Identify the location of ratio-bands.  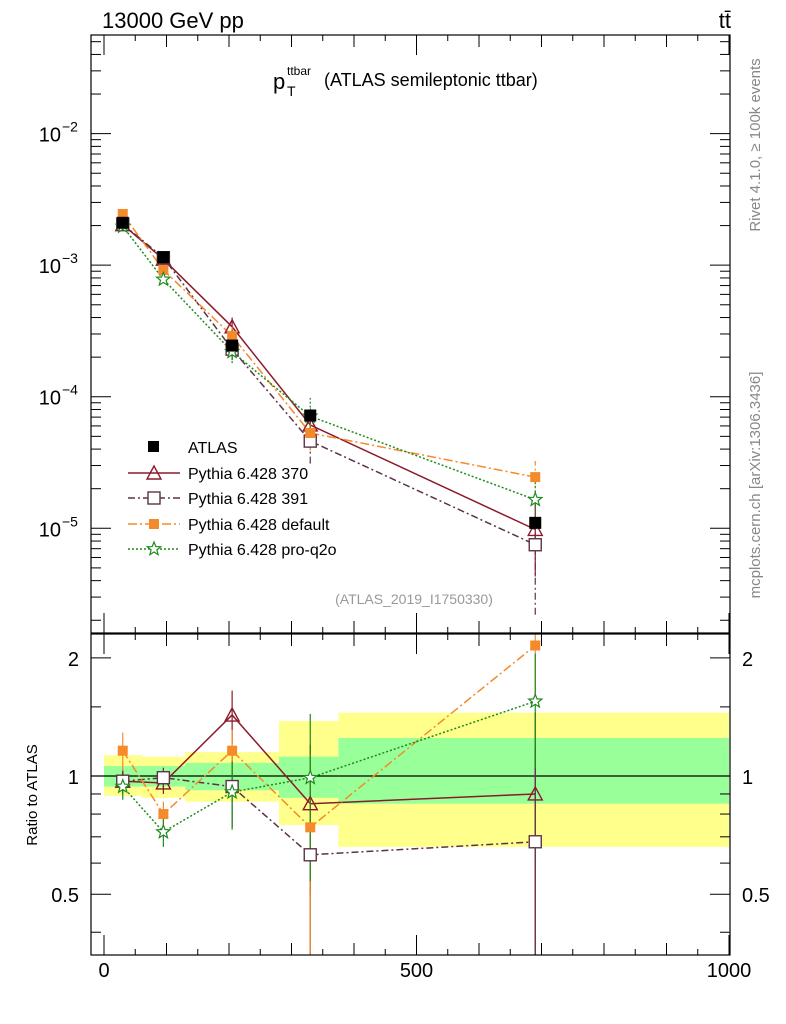
(410, 779).